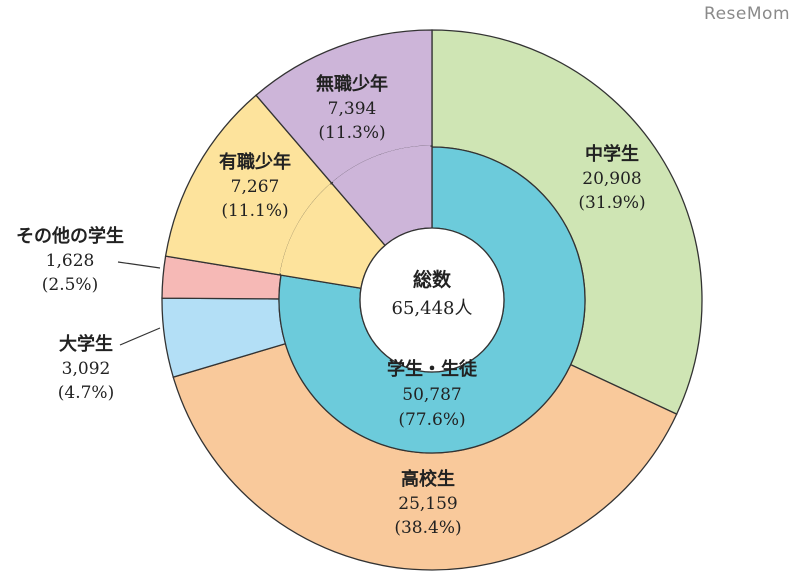  I want to click on center-label-value: 65,448人, so click(432, 308).